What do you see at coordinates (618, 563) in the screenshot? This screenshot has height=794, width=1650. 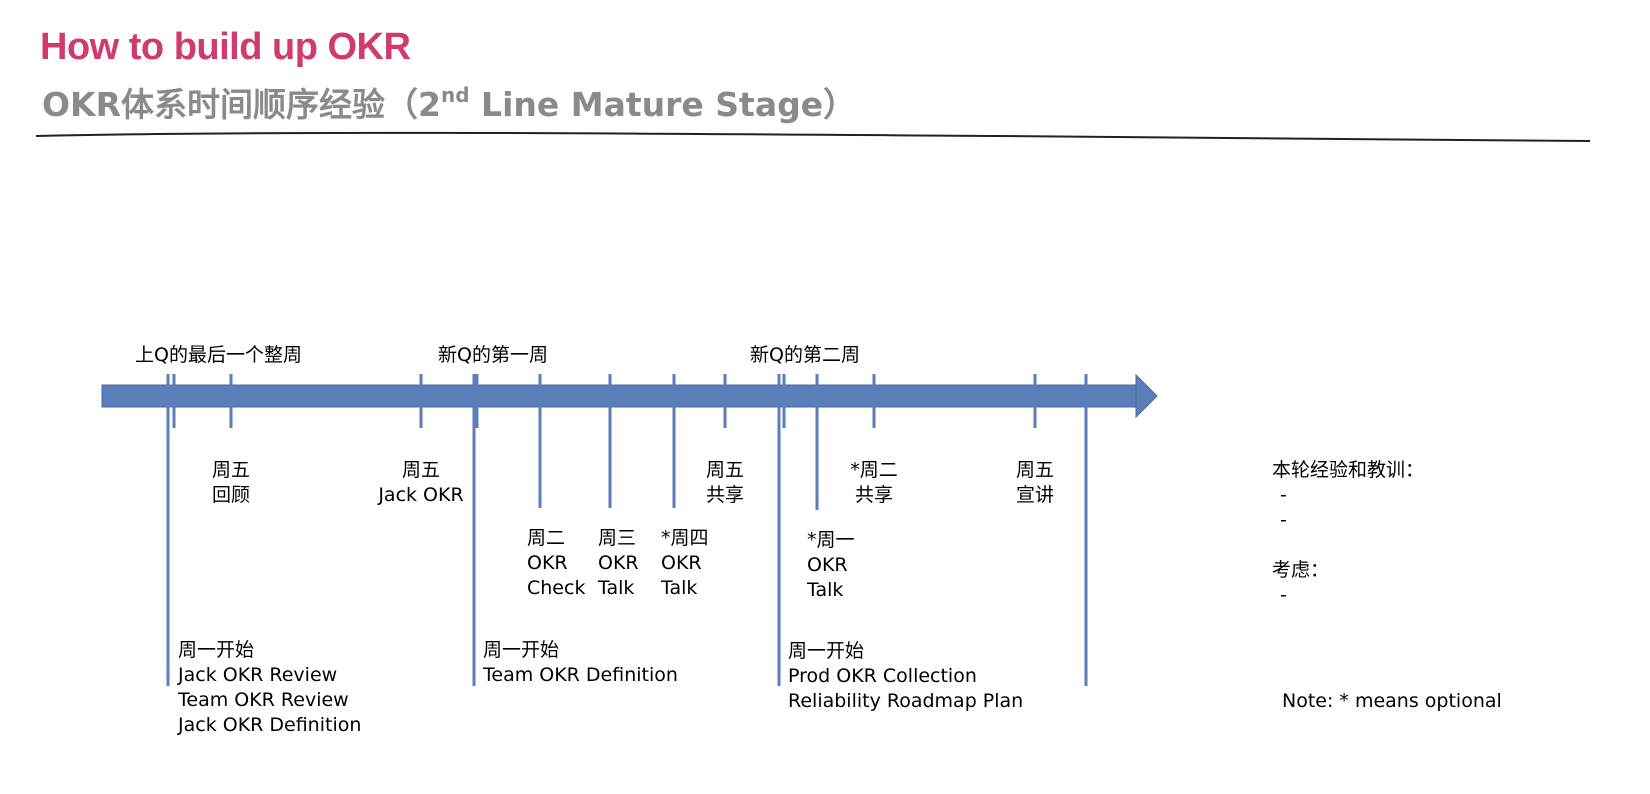 I see `event-wed-okr-talk: 周三 OKR Talk` at bounding box center [618, 563].